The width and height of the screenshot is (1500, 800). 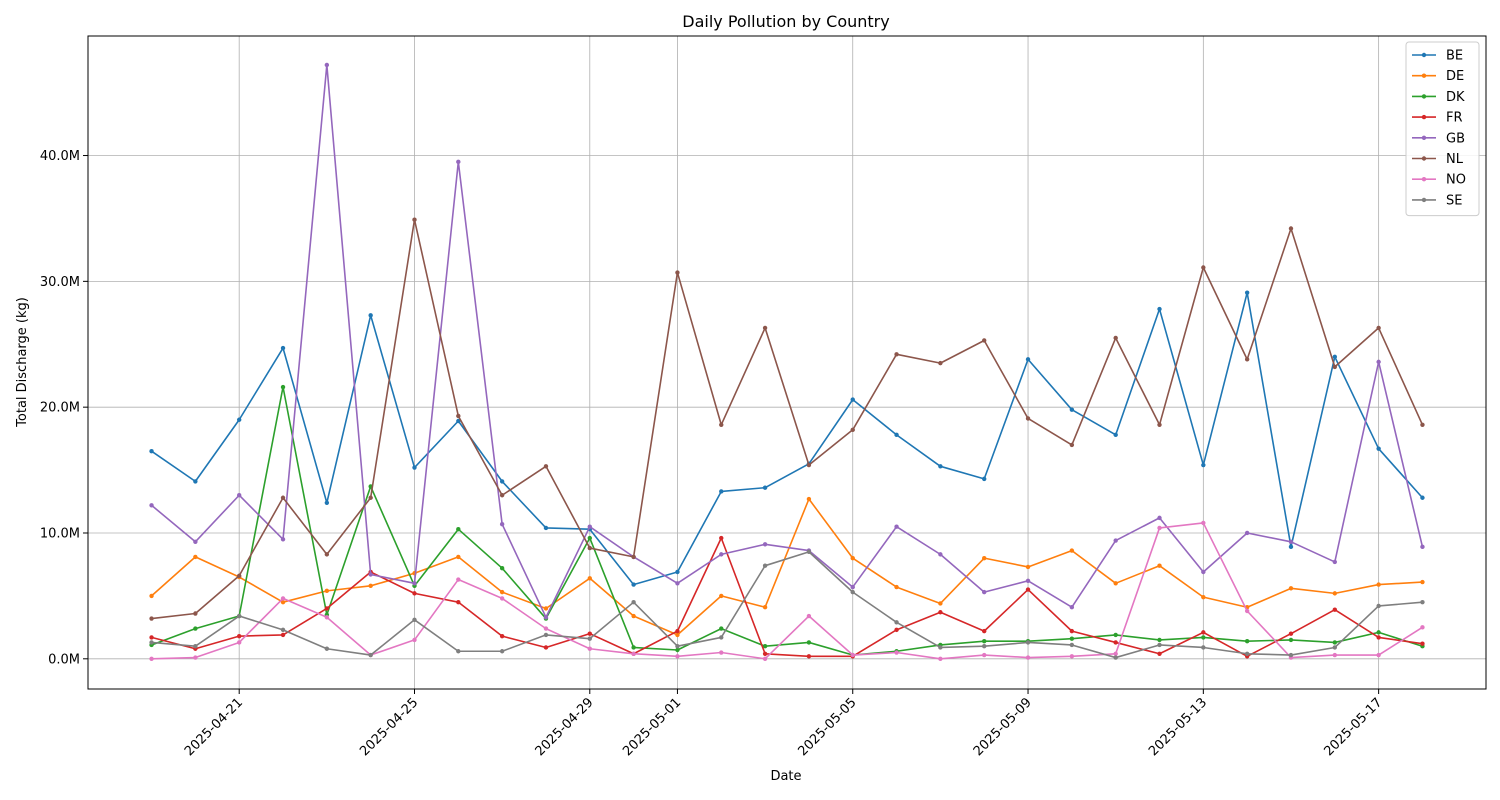 What do you see at coordinates (1455, 76) in the screenshot?
I see `legend-label: DE` at bounding box center [1455, 76].